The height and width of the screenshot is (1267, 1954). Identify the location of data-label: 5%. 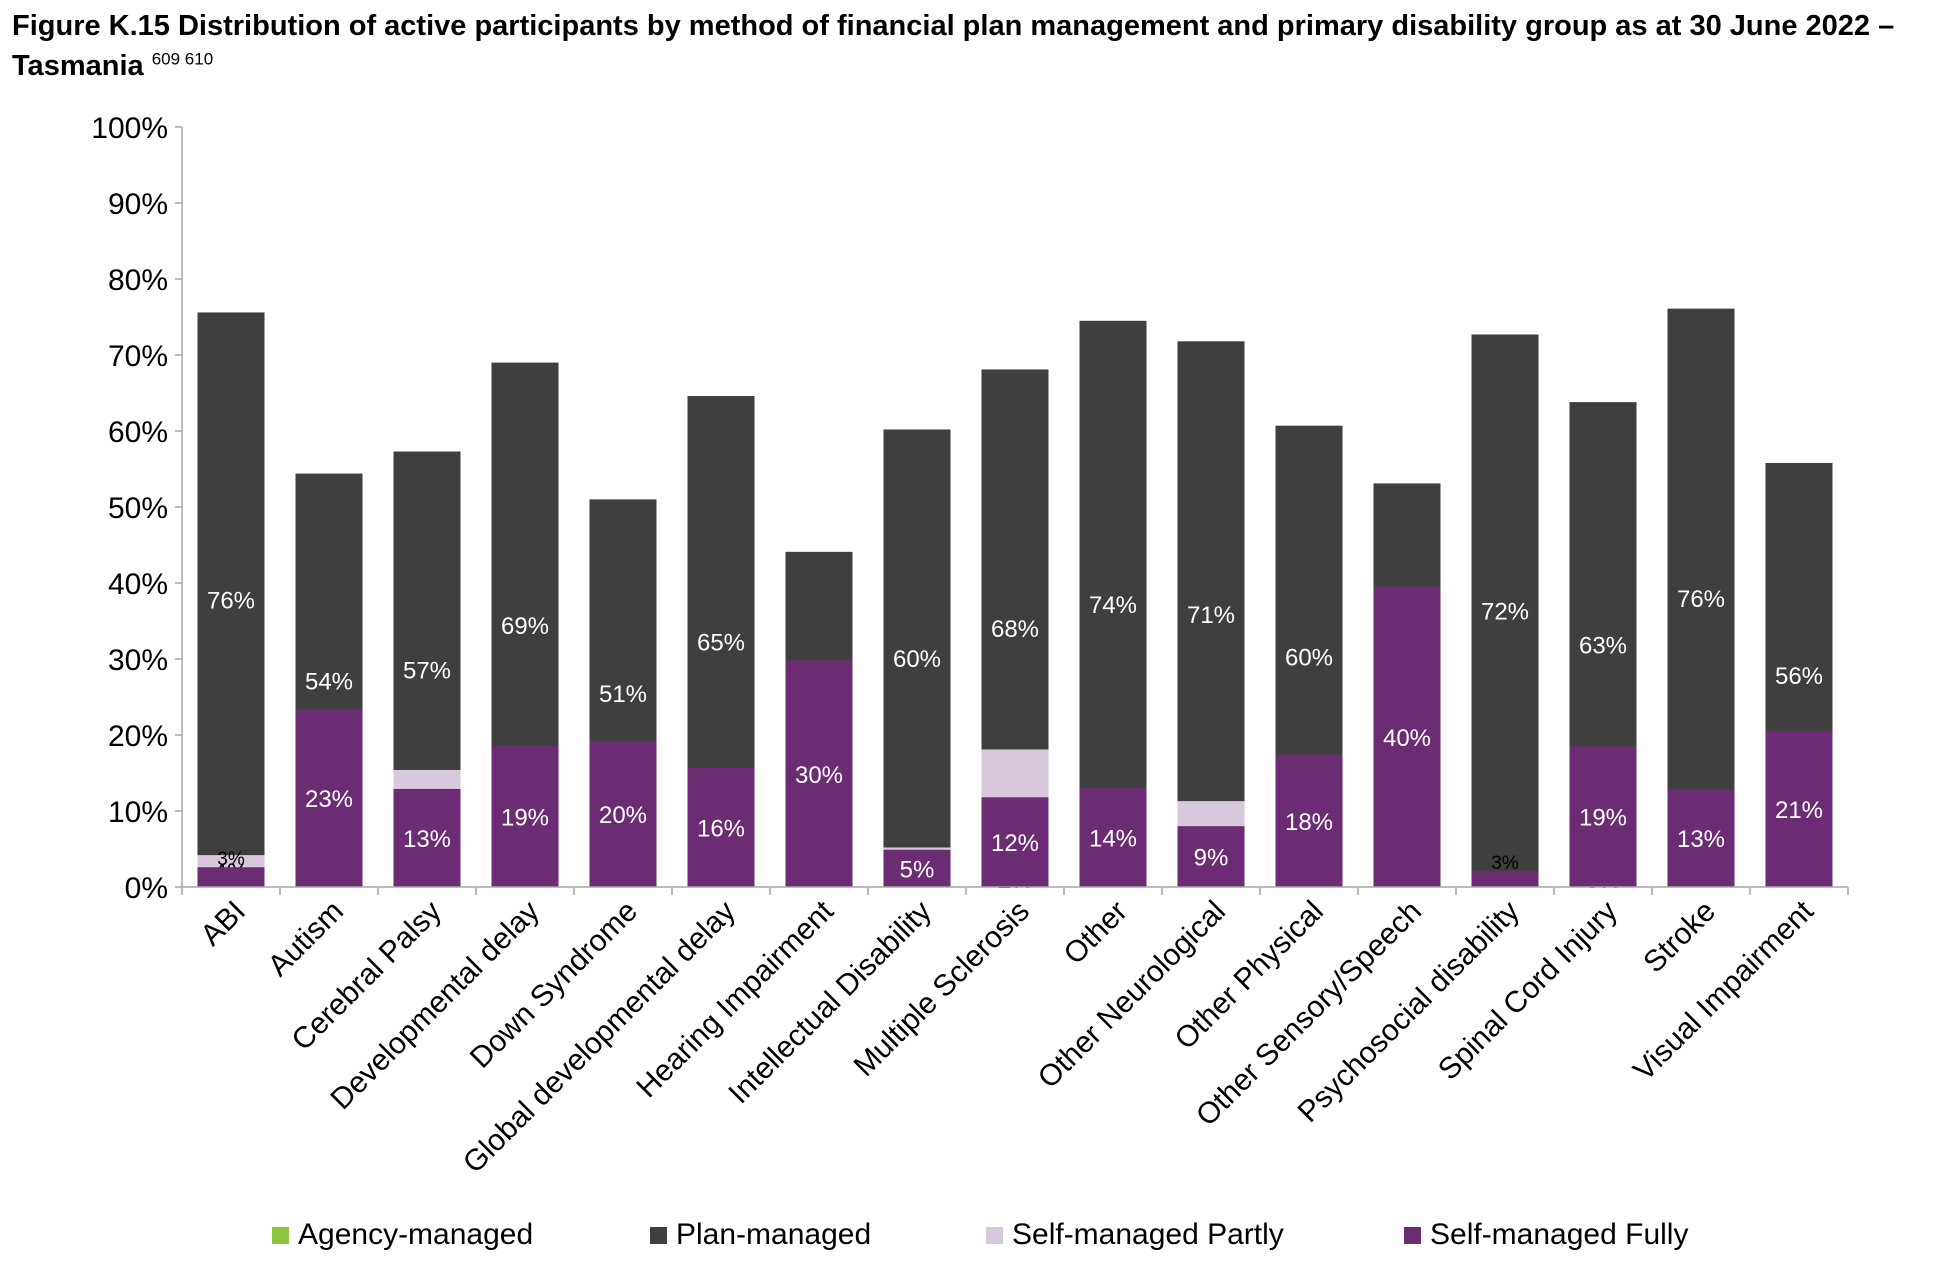
(917, 869).